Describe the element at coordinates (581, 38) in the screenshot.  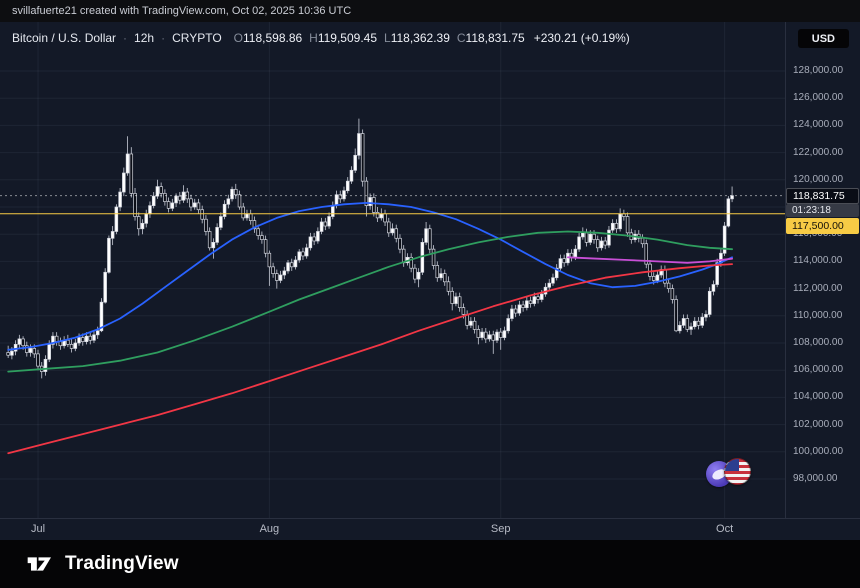
I see `change-value: +230.21 (+0.19%)` at that location.